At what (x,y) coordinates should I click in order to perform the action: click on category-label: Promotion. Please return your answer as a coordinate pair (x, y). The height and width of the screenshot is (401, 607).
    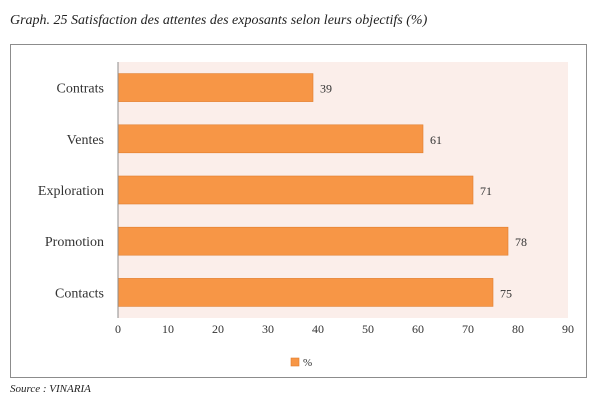
    Looking at the image, I should click on (74, 242).